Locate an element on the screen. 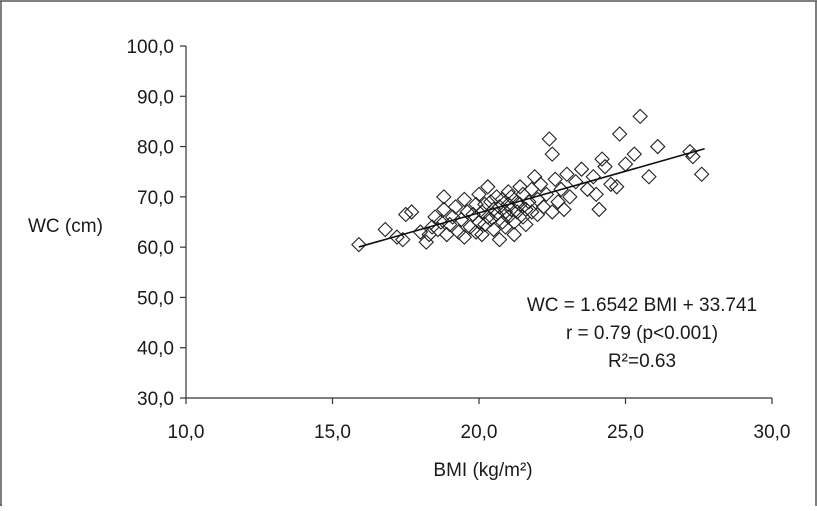 This screenshot has width=817, height=511. x-tick-label: 10,0 is located at coordinates (186, 432).